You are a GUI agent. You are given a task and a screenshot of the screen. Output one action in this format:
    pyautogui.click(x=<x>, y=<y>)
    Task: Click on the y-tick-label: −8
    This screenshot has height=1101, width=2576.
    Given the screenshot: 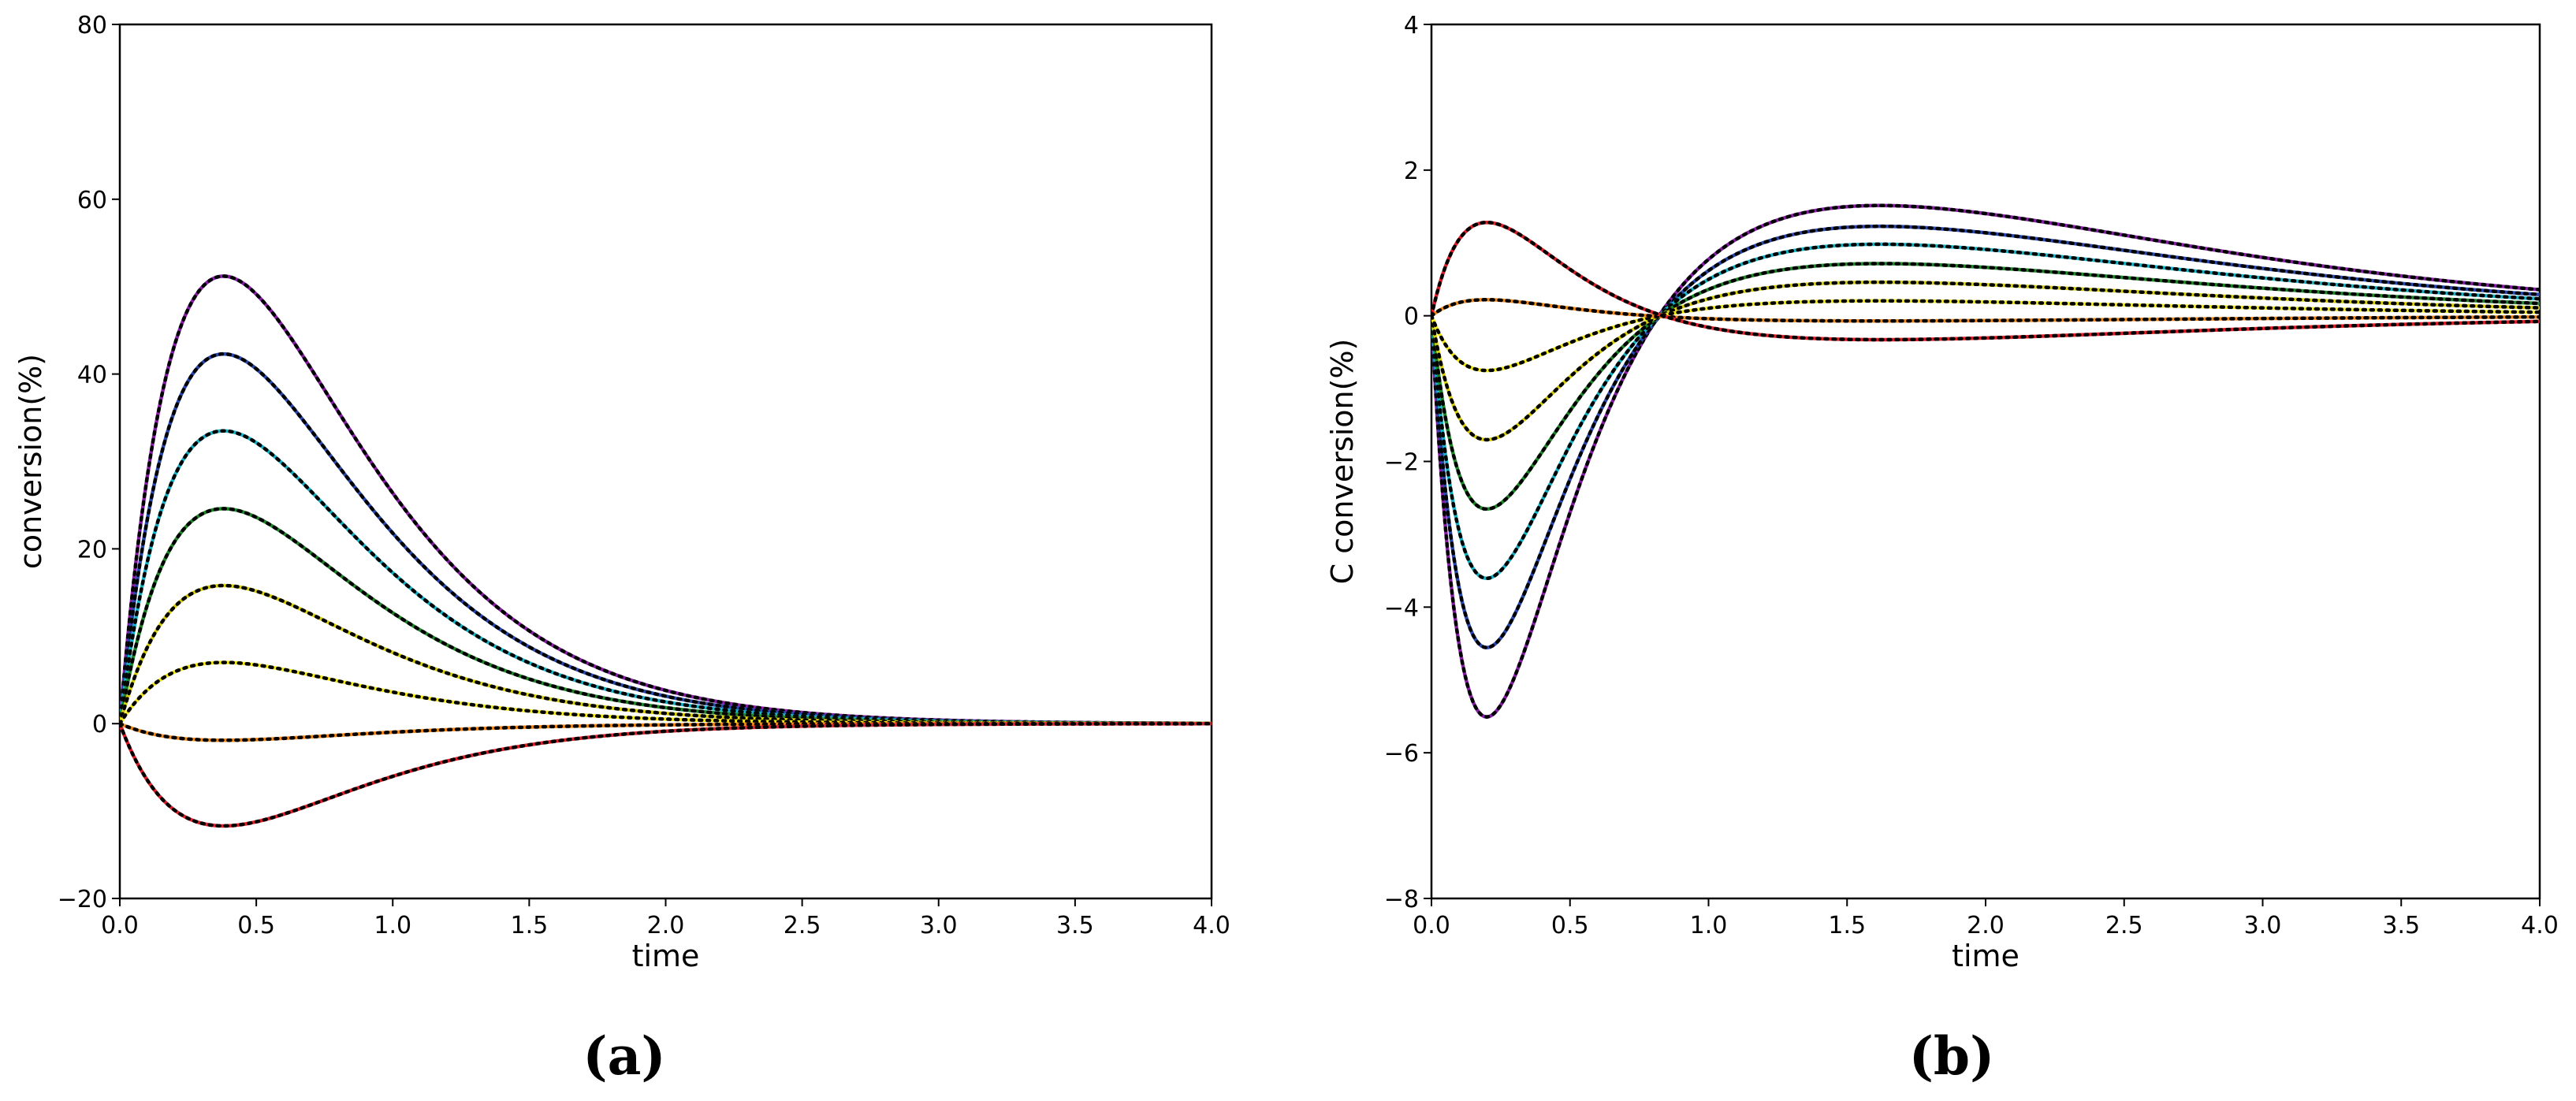 What is the action you would take?
    pyautogui.click(x=1401, y=899)
    